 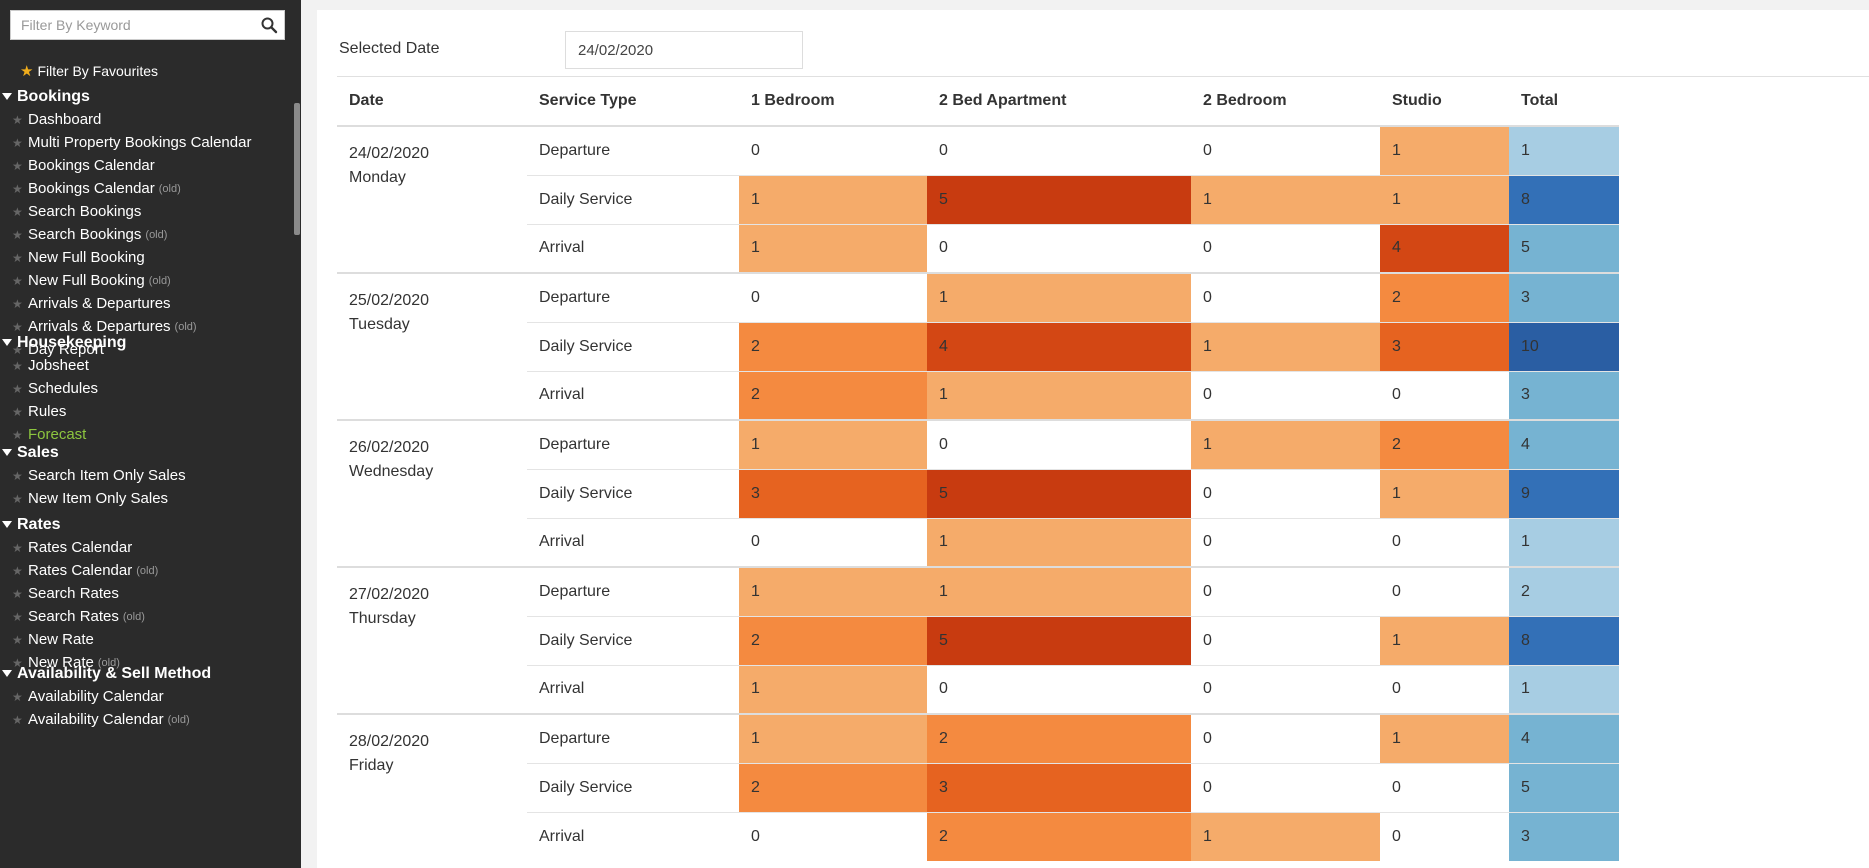 I want to click on sidebar-item-rates-calendar: ★ Rates Calendar, so click(x=147, y=547).